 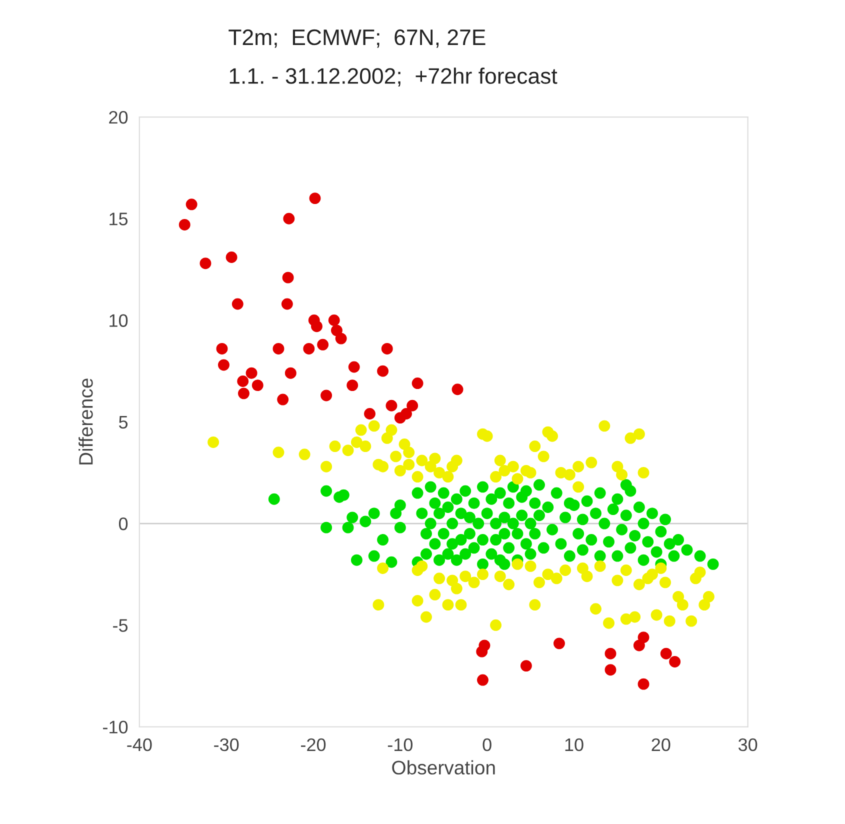 I want to click on x-tick-label: -20, so click(x=313, y=745).